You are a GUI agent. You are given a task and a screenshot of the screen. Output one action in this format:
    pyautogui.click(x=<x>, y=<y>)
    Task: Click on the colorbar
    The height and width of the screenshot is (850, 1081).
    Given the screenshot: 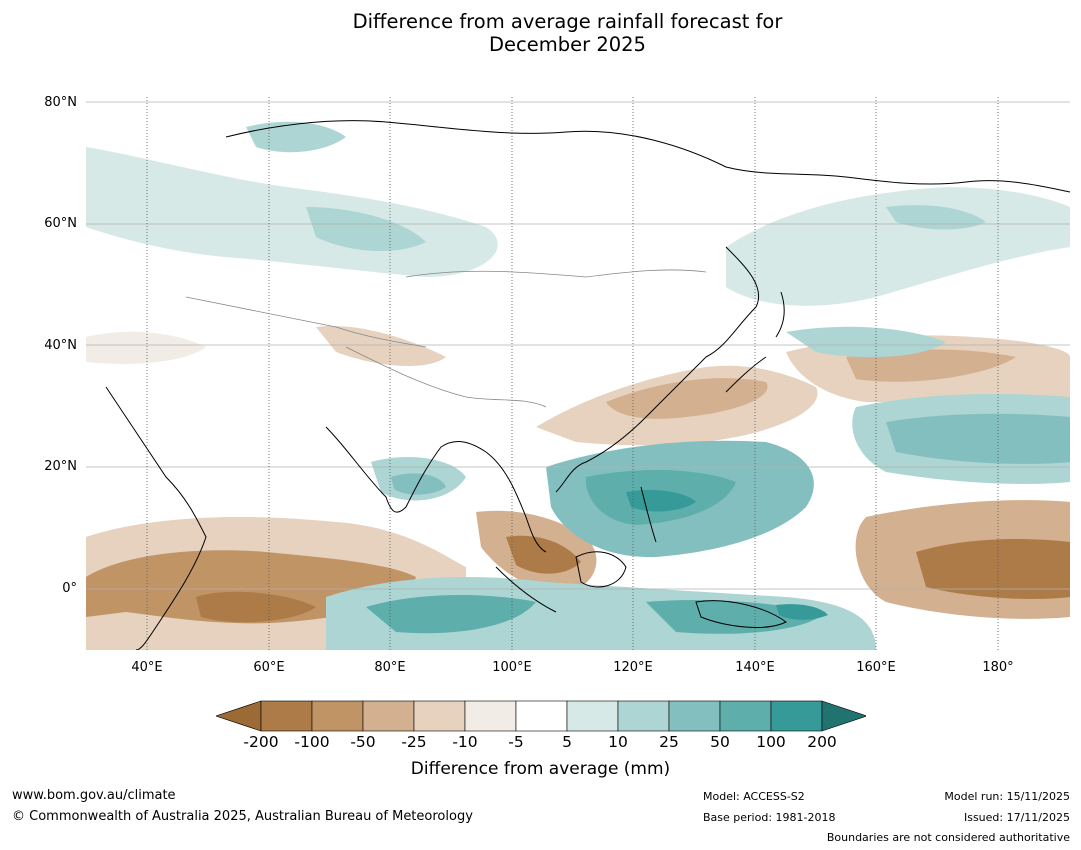 What is the action you would take?
    pyautogui.click(x=541, y=716)
    